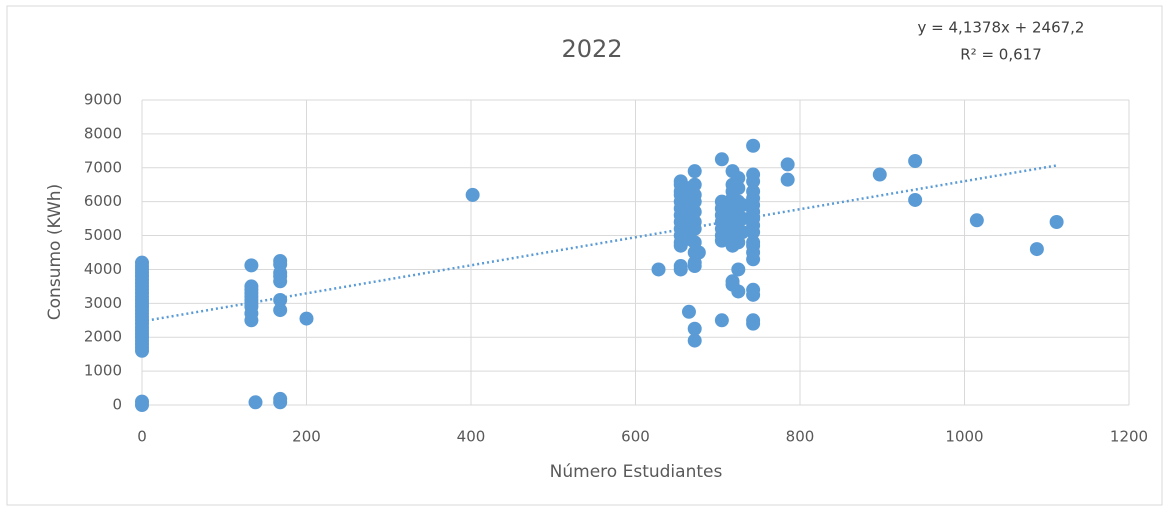 The width and height of the screenshot is (1169, 512). What do you see at coordinates (103, 337) in the screenshot?
I see `y-tick-label: 2000` at bounding box center [103, 337].